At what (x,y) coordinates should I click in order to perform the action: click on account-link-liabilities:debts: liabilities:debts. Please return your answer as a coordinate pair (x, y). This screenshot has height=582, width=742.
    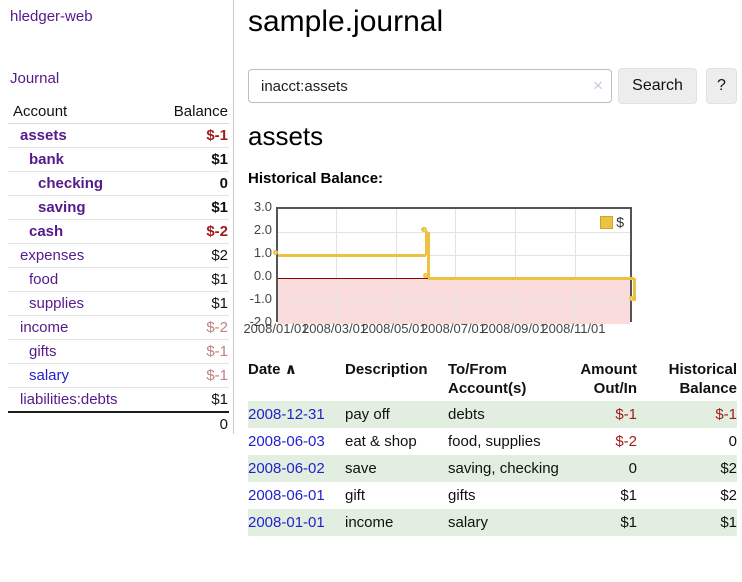
    Looking at the image, I should click on (69, 399).